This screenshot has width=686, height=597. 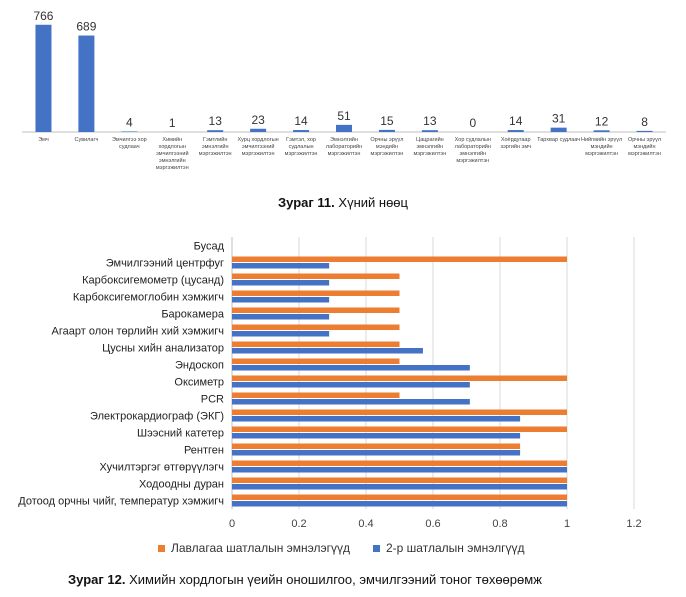 What do you see at coordinates (558, 140) in the screenshot?
I see `category-label: Тархвар судлаач` at bounding box center [558, 140].